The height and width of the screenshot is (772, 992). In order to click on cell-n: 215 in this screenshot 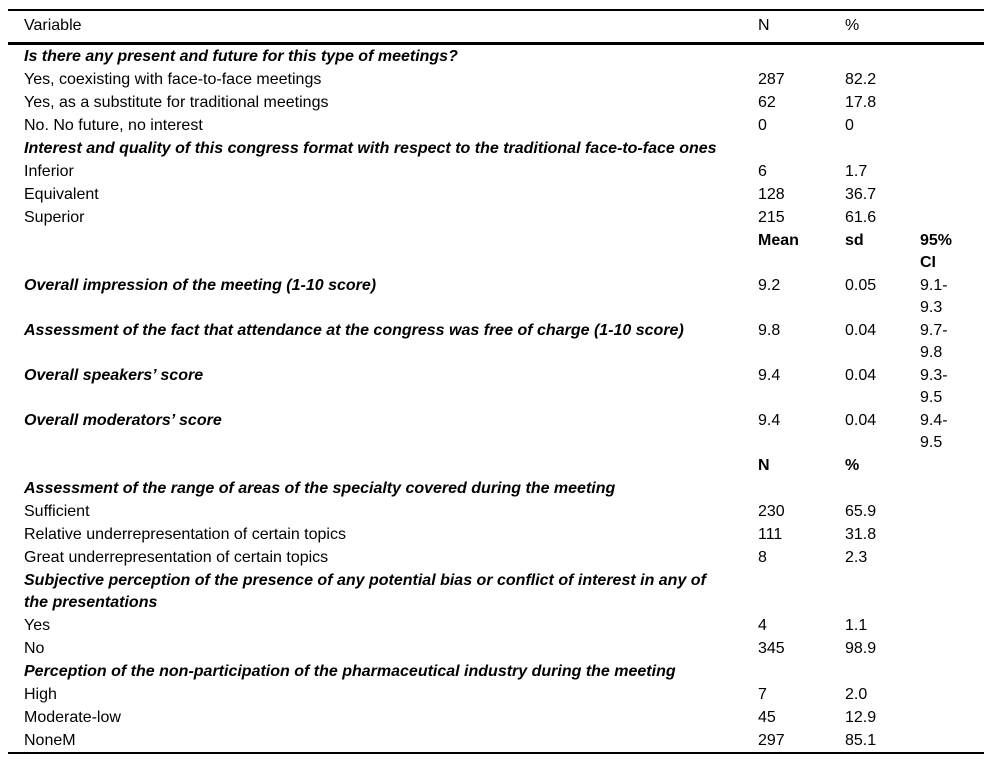, I will do `click(771, 217)`.